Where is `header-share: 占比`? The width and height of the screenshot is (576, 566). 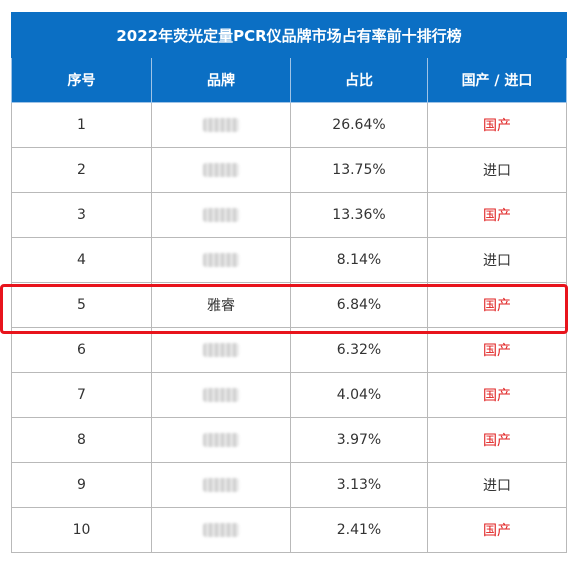
header-share: 占比 is located at coordinates (359, 80).